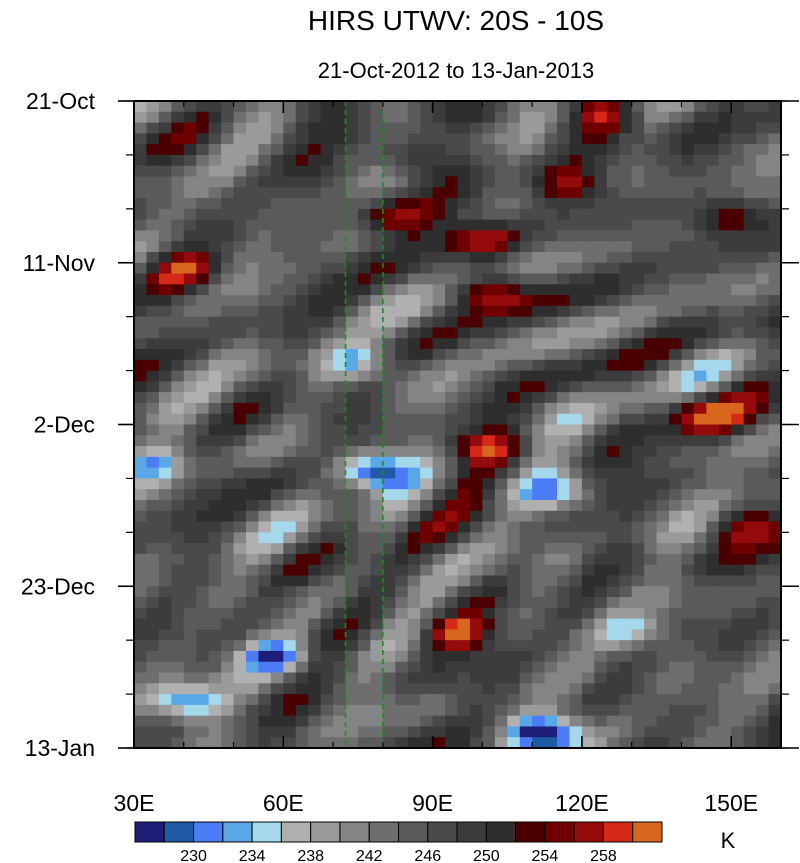  I want to click on y-tick-label: 13-Jan, so click(60, 748).